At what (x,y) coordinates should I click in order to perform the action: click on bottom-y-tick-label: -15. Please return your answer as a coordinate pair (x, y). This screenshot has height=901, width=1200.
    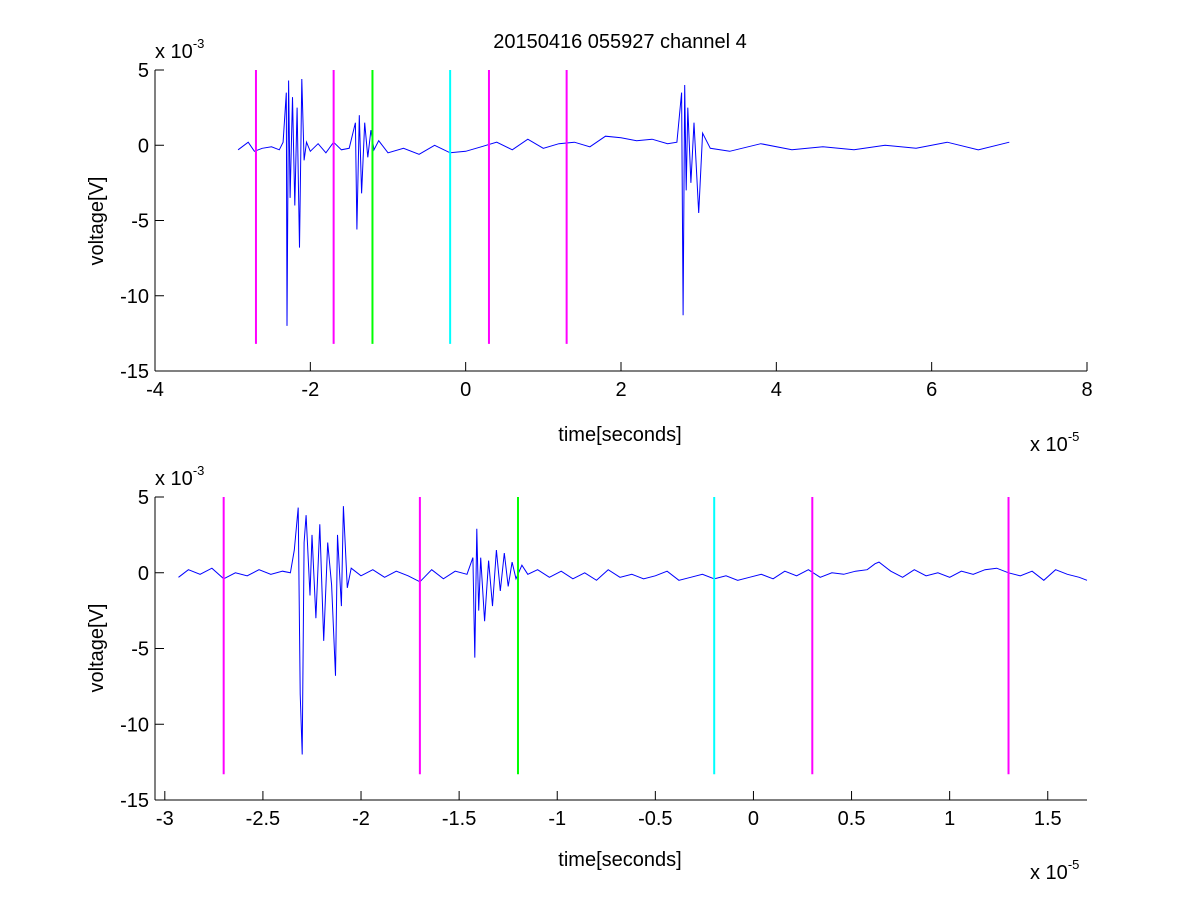
    Looking at the image, I should click on (134, 801).